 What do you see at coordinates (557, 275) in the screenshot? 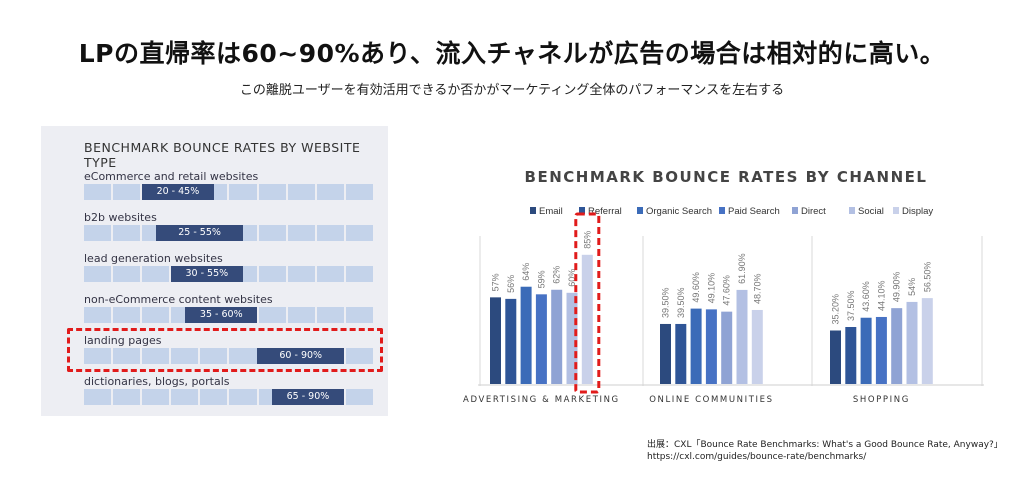
I see `bar-value-label: 62%` at bounding box center [557, 275].